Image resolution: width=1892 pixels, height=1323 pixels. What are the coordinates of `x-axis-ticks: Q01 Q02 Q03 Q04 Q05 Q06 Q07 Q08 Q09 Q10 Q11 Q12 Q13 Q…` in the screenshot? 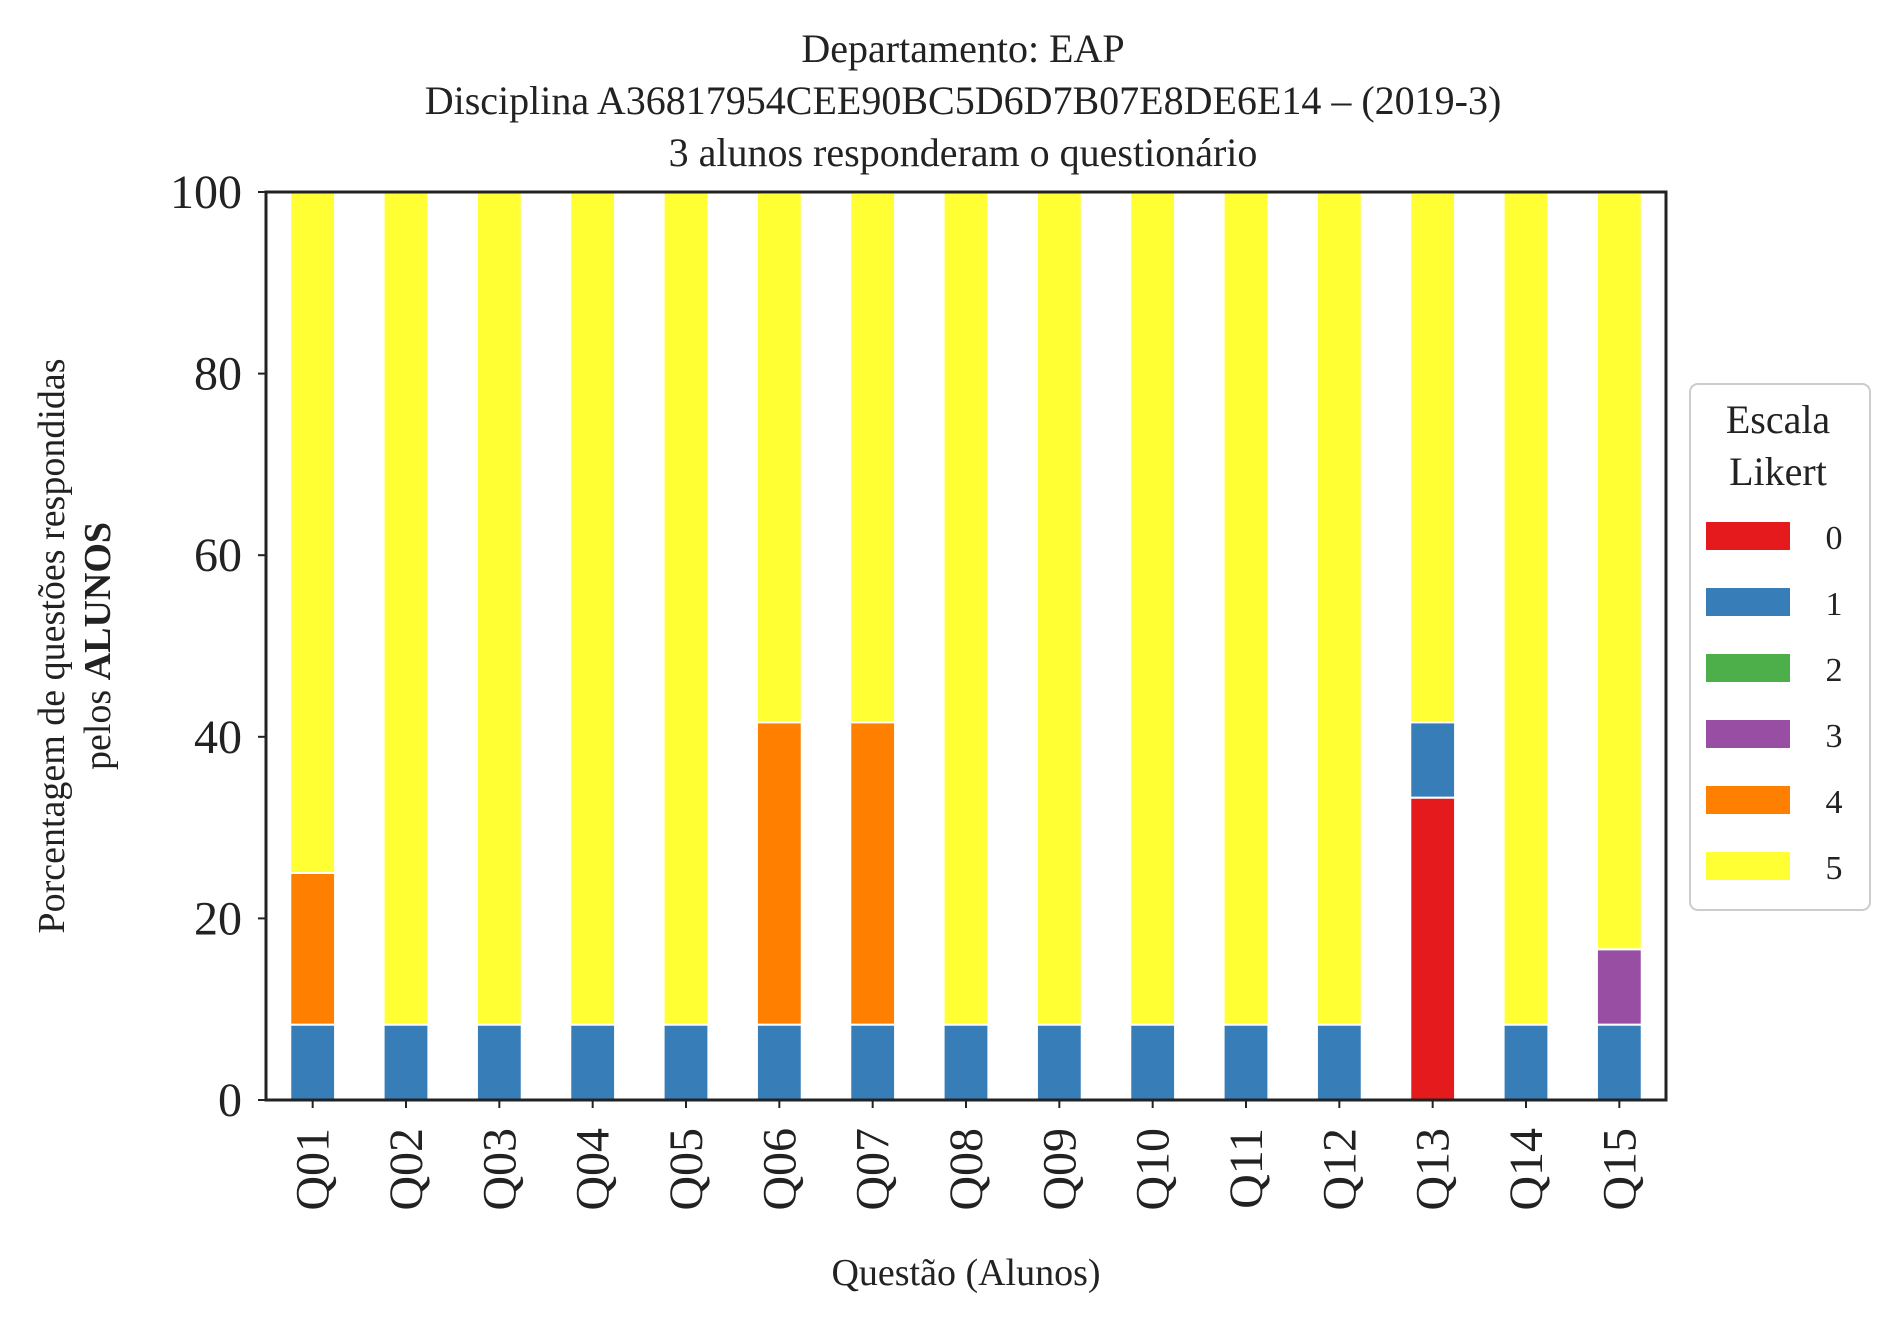 It's located at (966, 1155).